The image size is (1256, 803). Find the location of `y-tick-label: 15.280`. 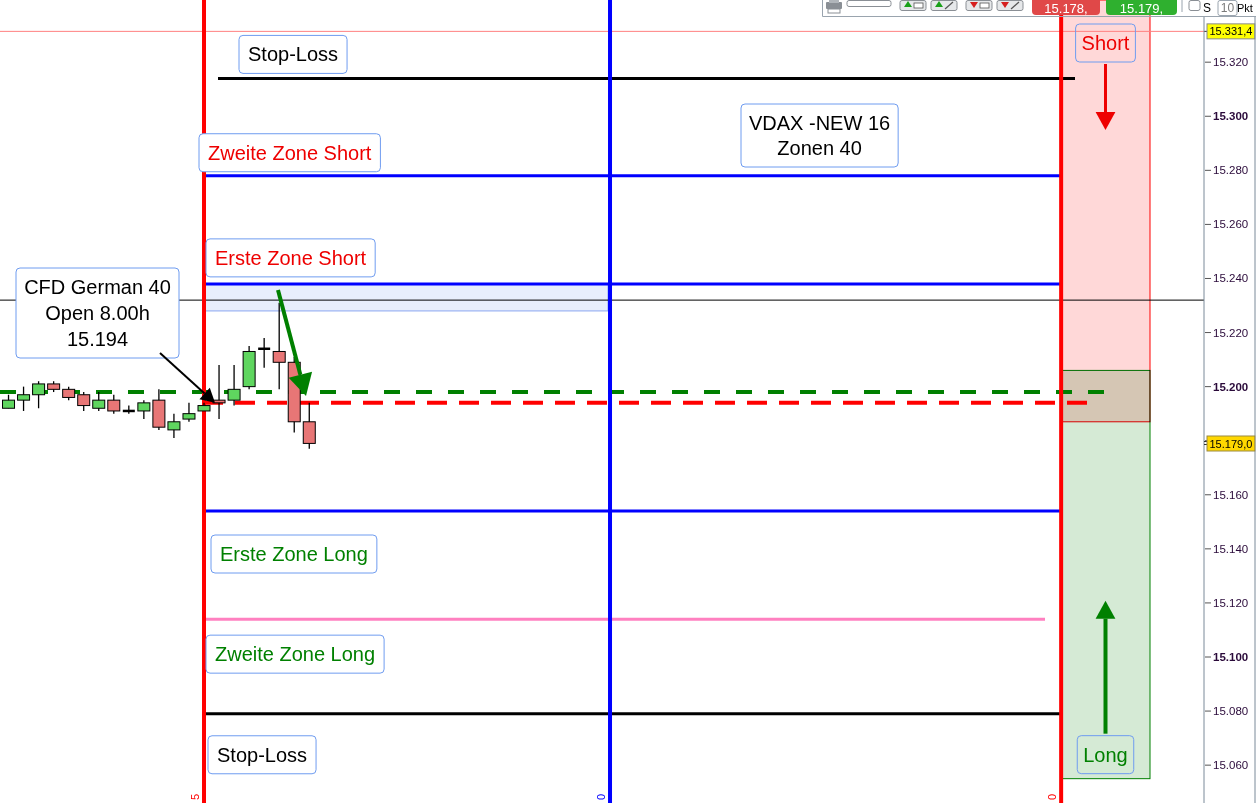

y-tick-label: 15.280 is located at coordinates (1231, 170).